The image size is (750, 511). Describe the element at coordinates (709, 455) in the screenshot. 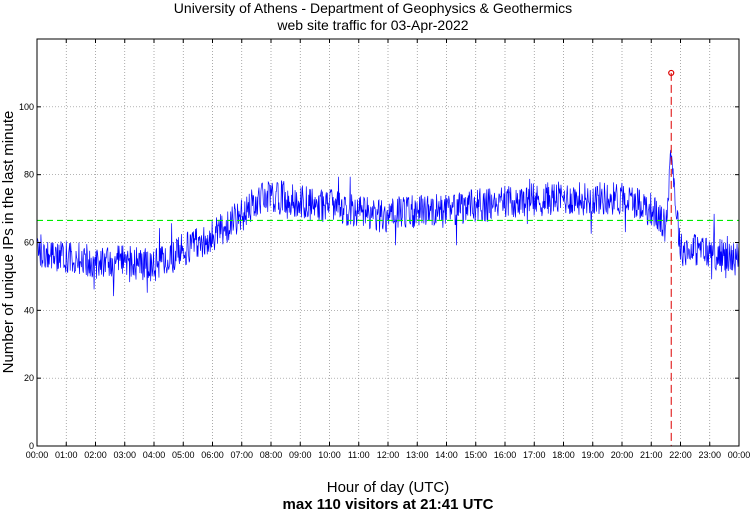

I see `x-tick-label: 23:00` at that location.